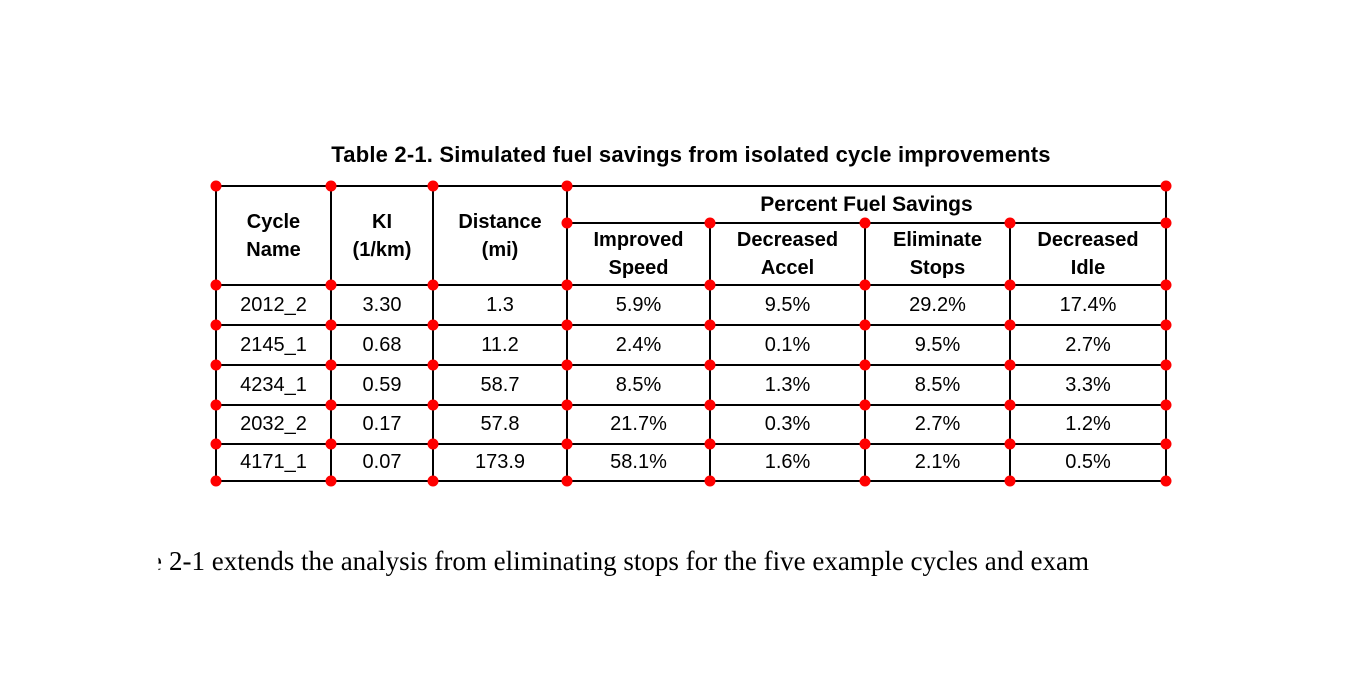 The image size is (1366, 674). I want to click on cell-eliminate-stops: 2.7%, so click(937, 424).